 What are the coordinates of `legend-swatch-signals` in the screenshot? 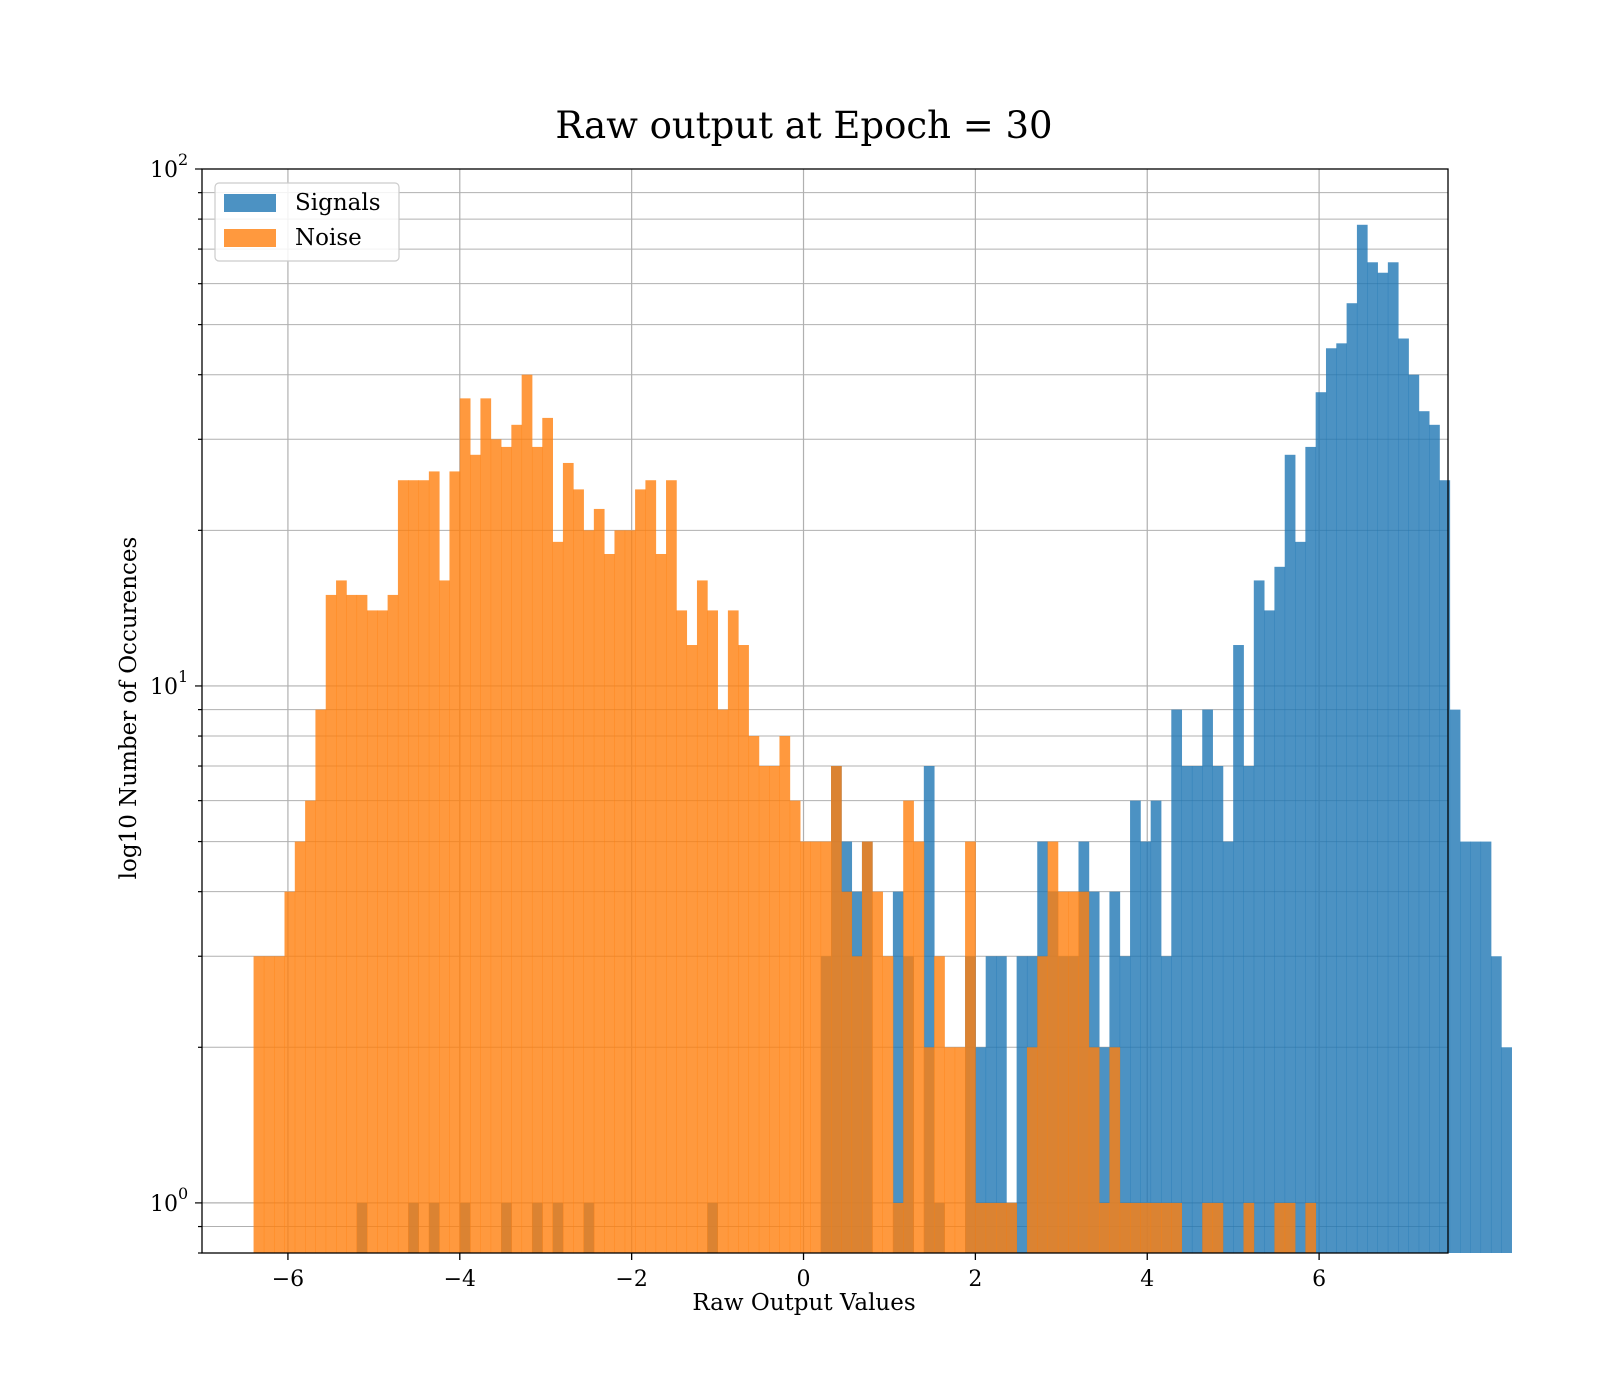 It's located at (250, 203).